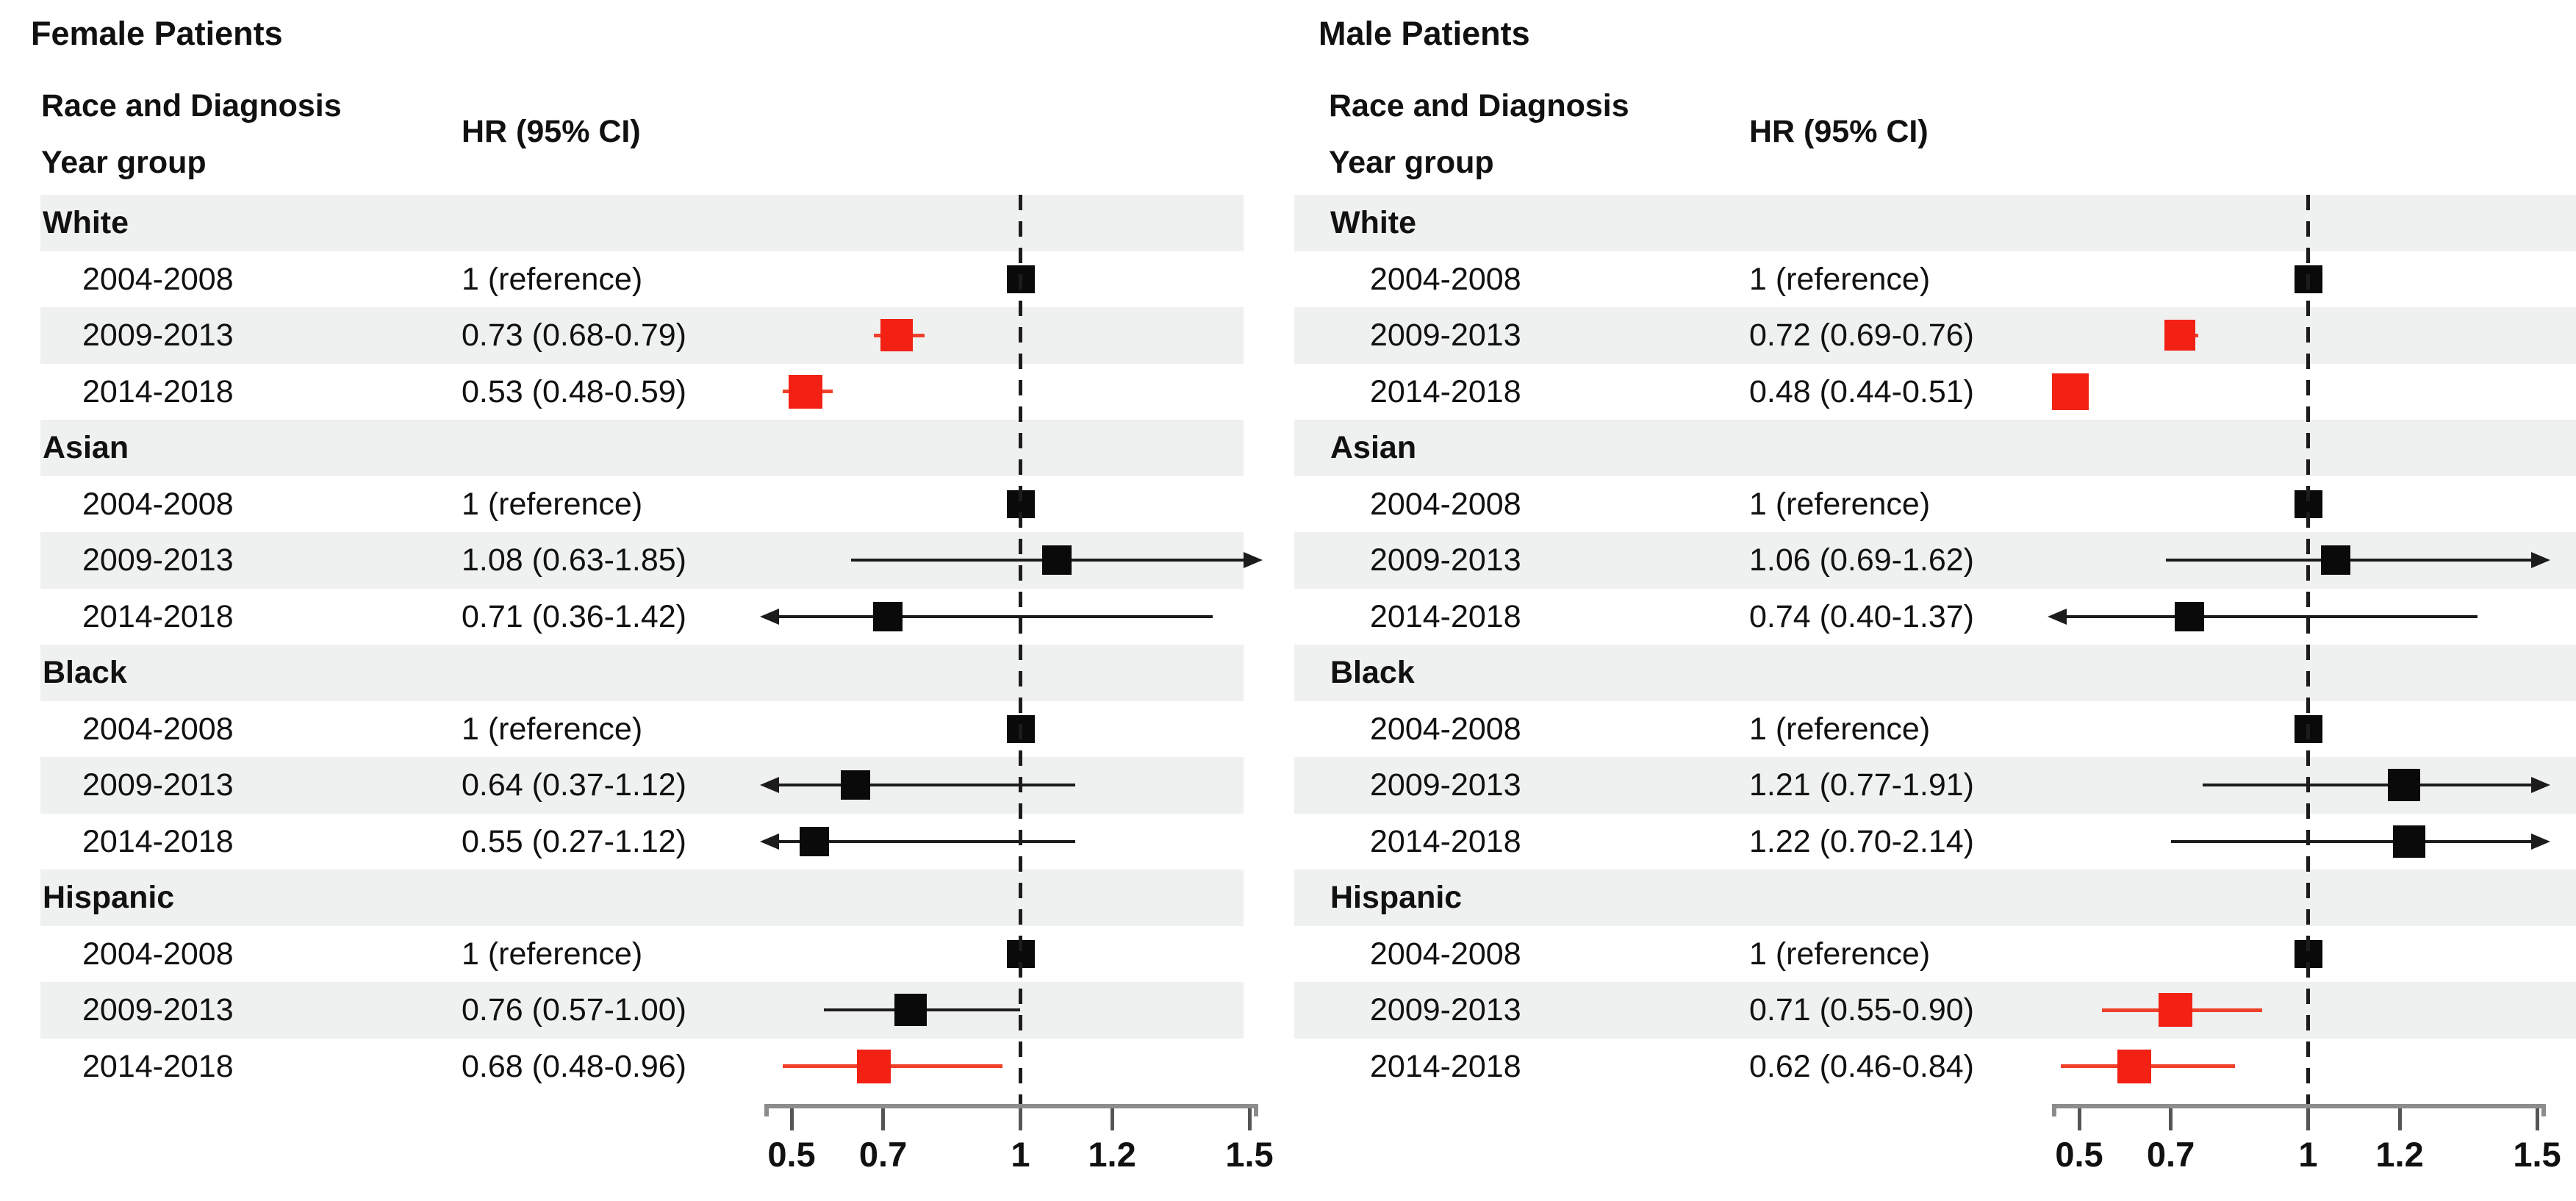 Image resolution: width=2576 pixels, height=1201 pixels. What do you see at coordinates (769, 616) in the screenshot?
I see `ci-clipped-left-arrow-icon` at bounding box center [769, 616].